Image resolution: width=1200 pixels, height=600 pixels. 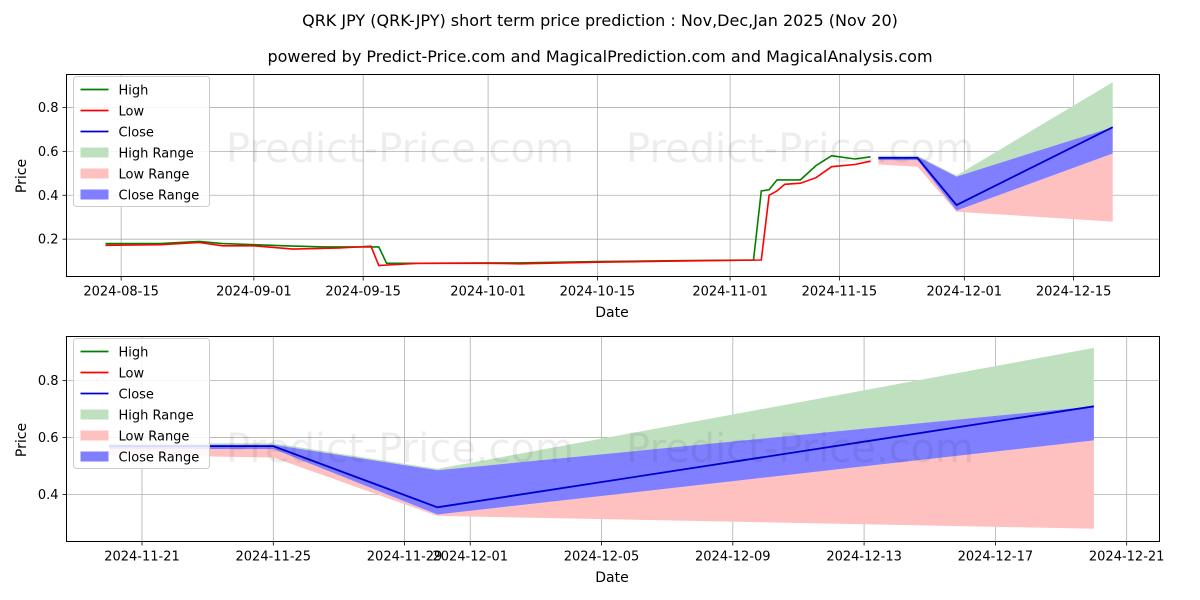 I want to click on x-tick-label: 2024-11-25, so click(x=274, y=557).